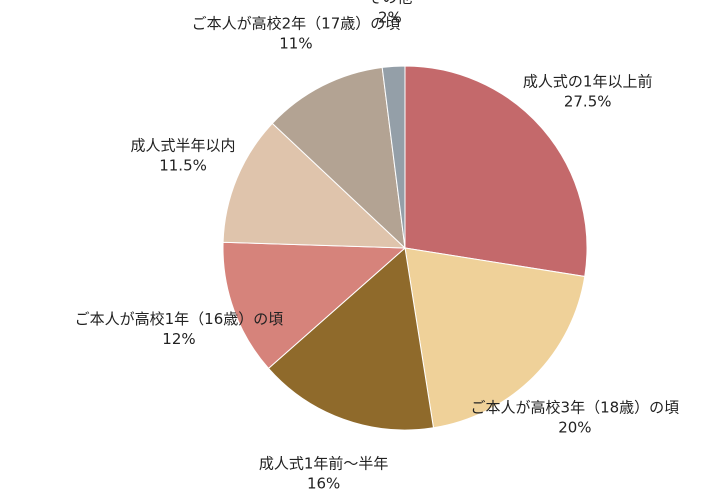 The width and height of the screenshot is (722, 489). I want to click on slice-label: ご本人が高校1年（16歳）の頃, so click(179, 319).